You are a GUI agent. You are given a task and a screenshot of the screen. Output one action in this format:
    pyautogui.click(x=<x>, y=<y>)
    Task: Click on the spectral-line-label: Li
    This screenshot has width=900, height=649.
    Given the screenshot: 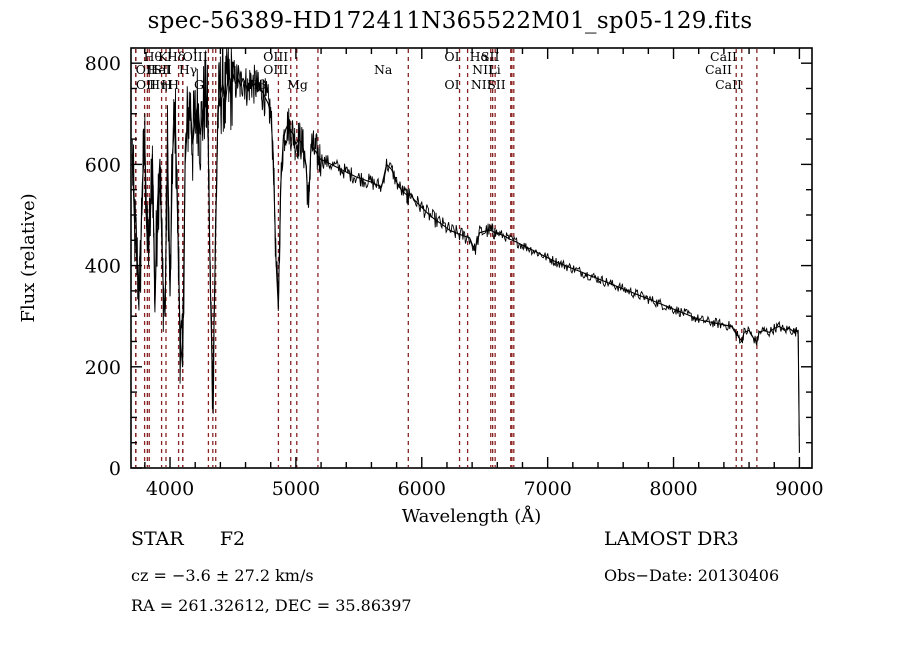 What is the action you would take?
    pyautogui.click(x=494, y=69)
    